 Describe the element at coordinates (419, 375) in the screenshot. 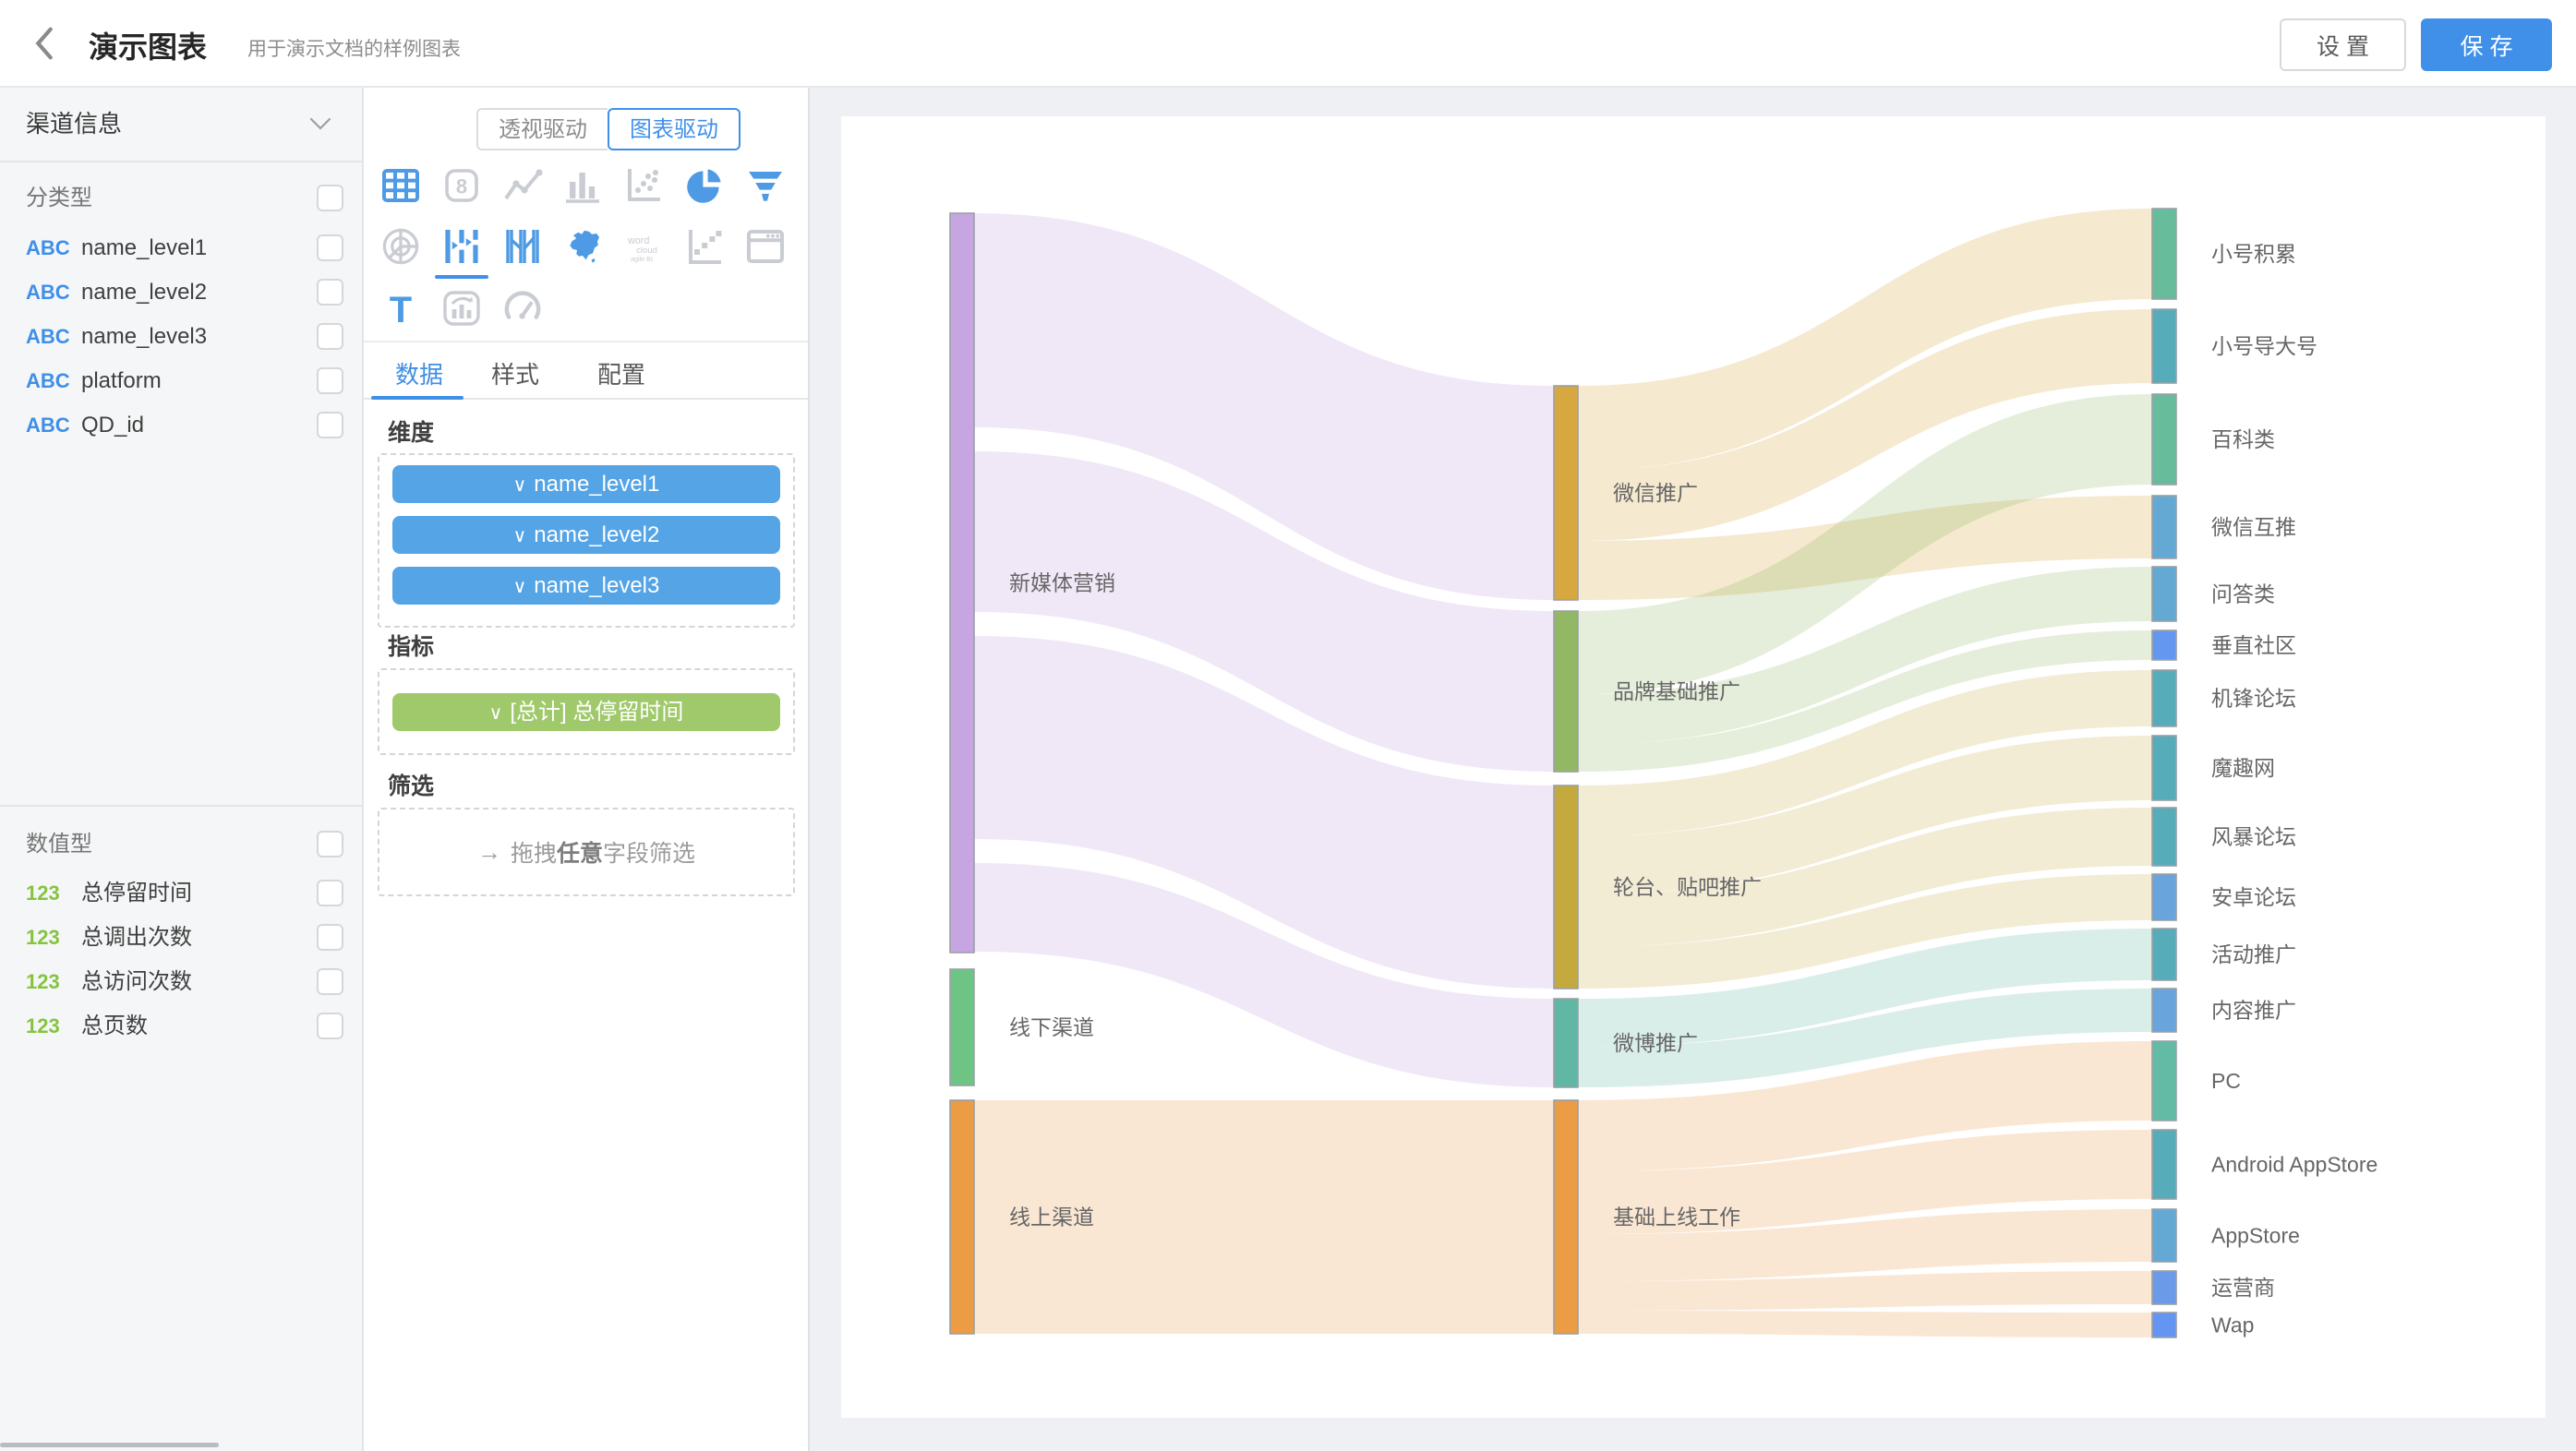

I see `tab-data: 数据` at that location.